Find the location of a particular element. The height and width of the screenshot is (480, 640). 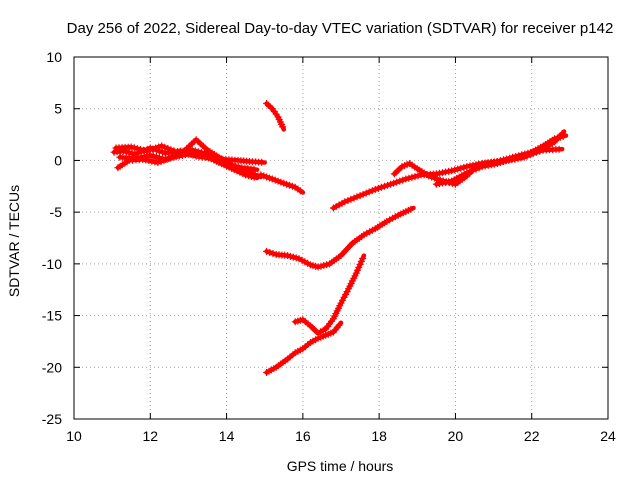

x-tick-label: 22 is located at coordinates (532, 436).